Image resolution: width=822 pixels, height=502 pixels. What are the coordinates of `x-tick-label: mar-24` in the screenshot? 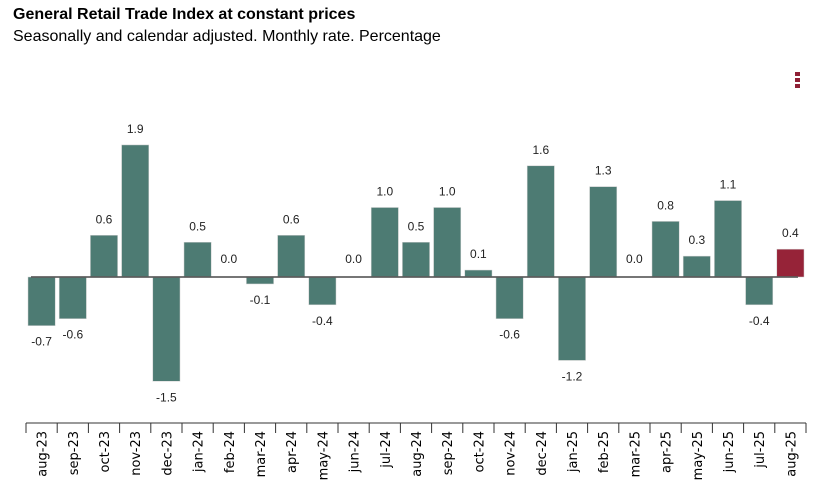 It's located at (261, 454).